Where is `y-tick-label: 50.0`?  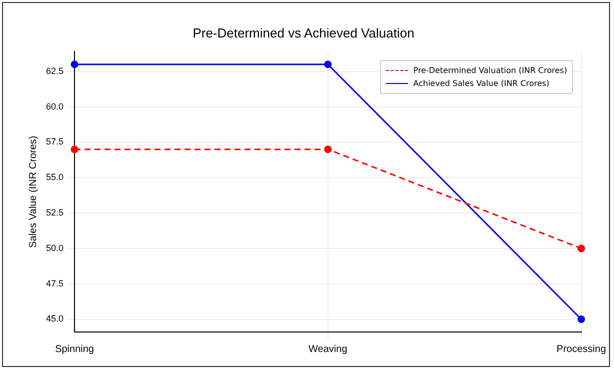 y-tick-label: 50.0 is located at coordinates (55, 247).